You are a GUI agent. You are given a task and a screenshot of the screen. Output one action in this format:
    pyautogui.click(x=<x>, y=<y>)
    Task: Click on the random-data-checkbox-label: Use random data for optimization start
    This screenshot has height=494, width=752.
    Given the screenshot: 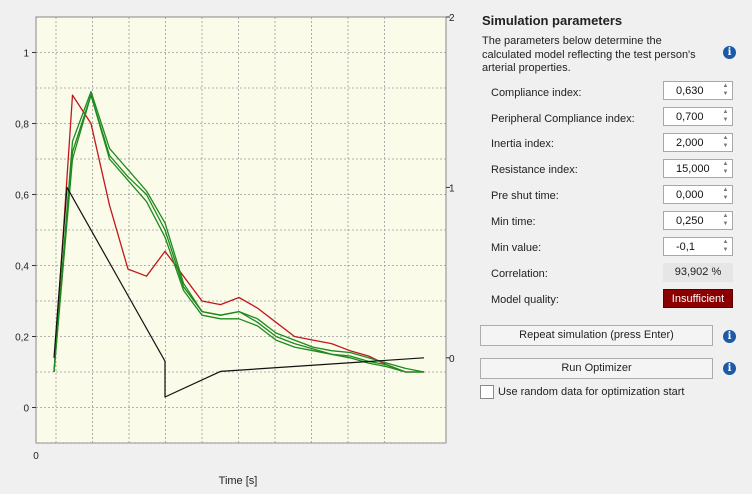 What is the action you would take?
    pyautogui.click(x=591, y=392)
    